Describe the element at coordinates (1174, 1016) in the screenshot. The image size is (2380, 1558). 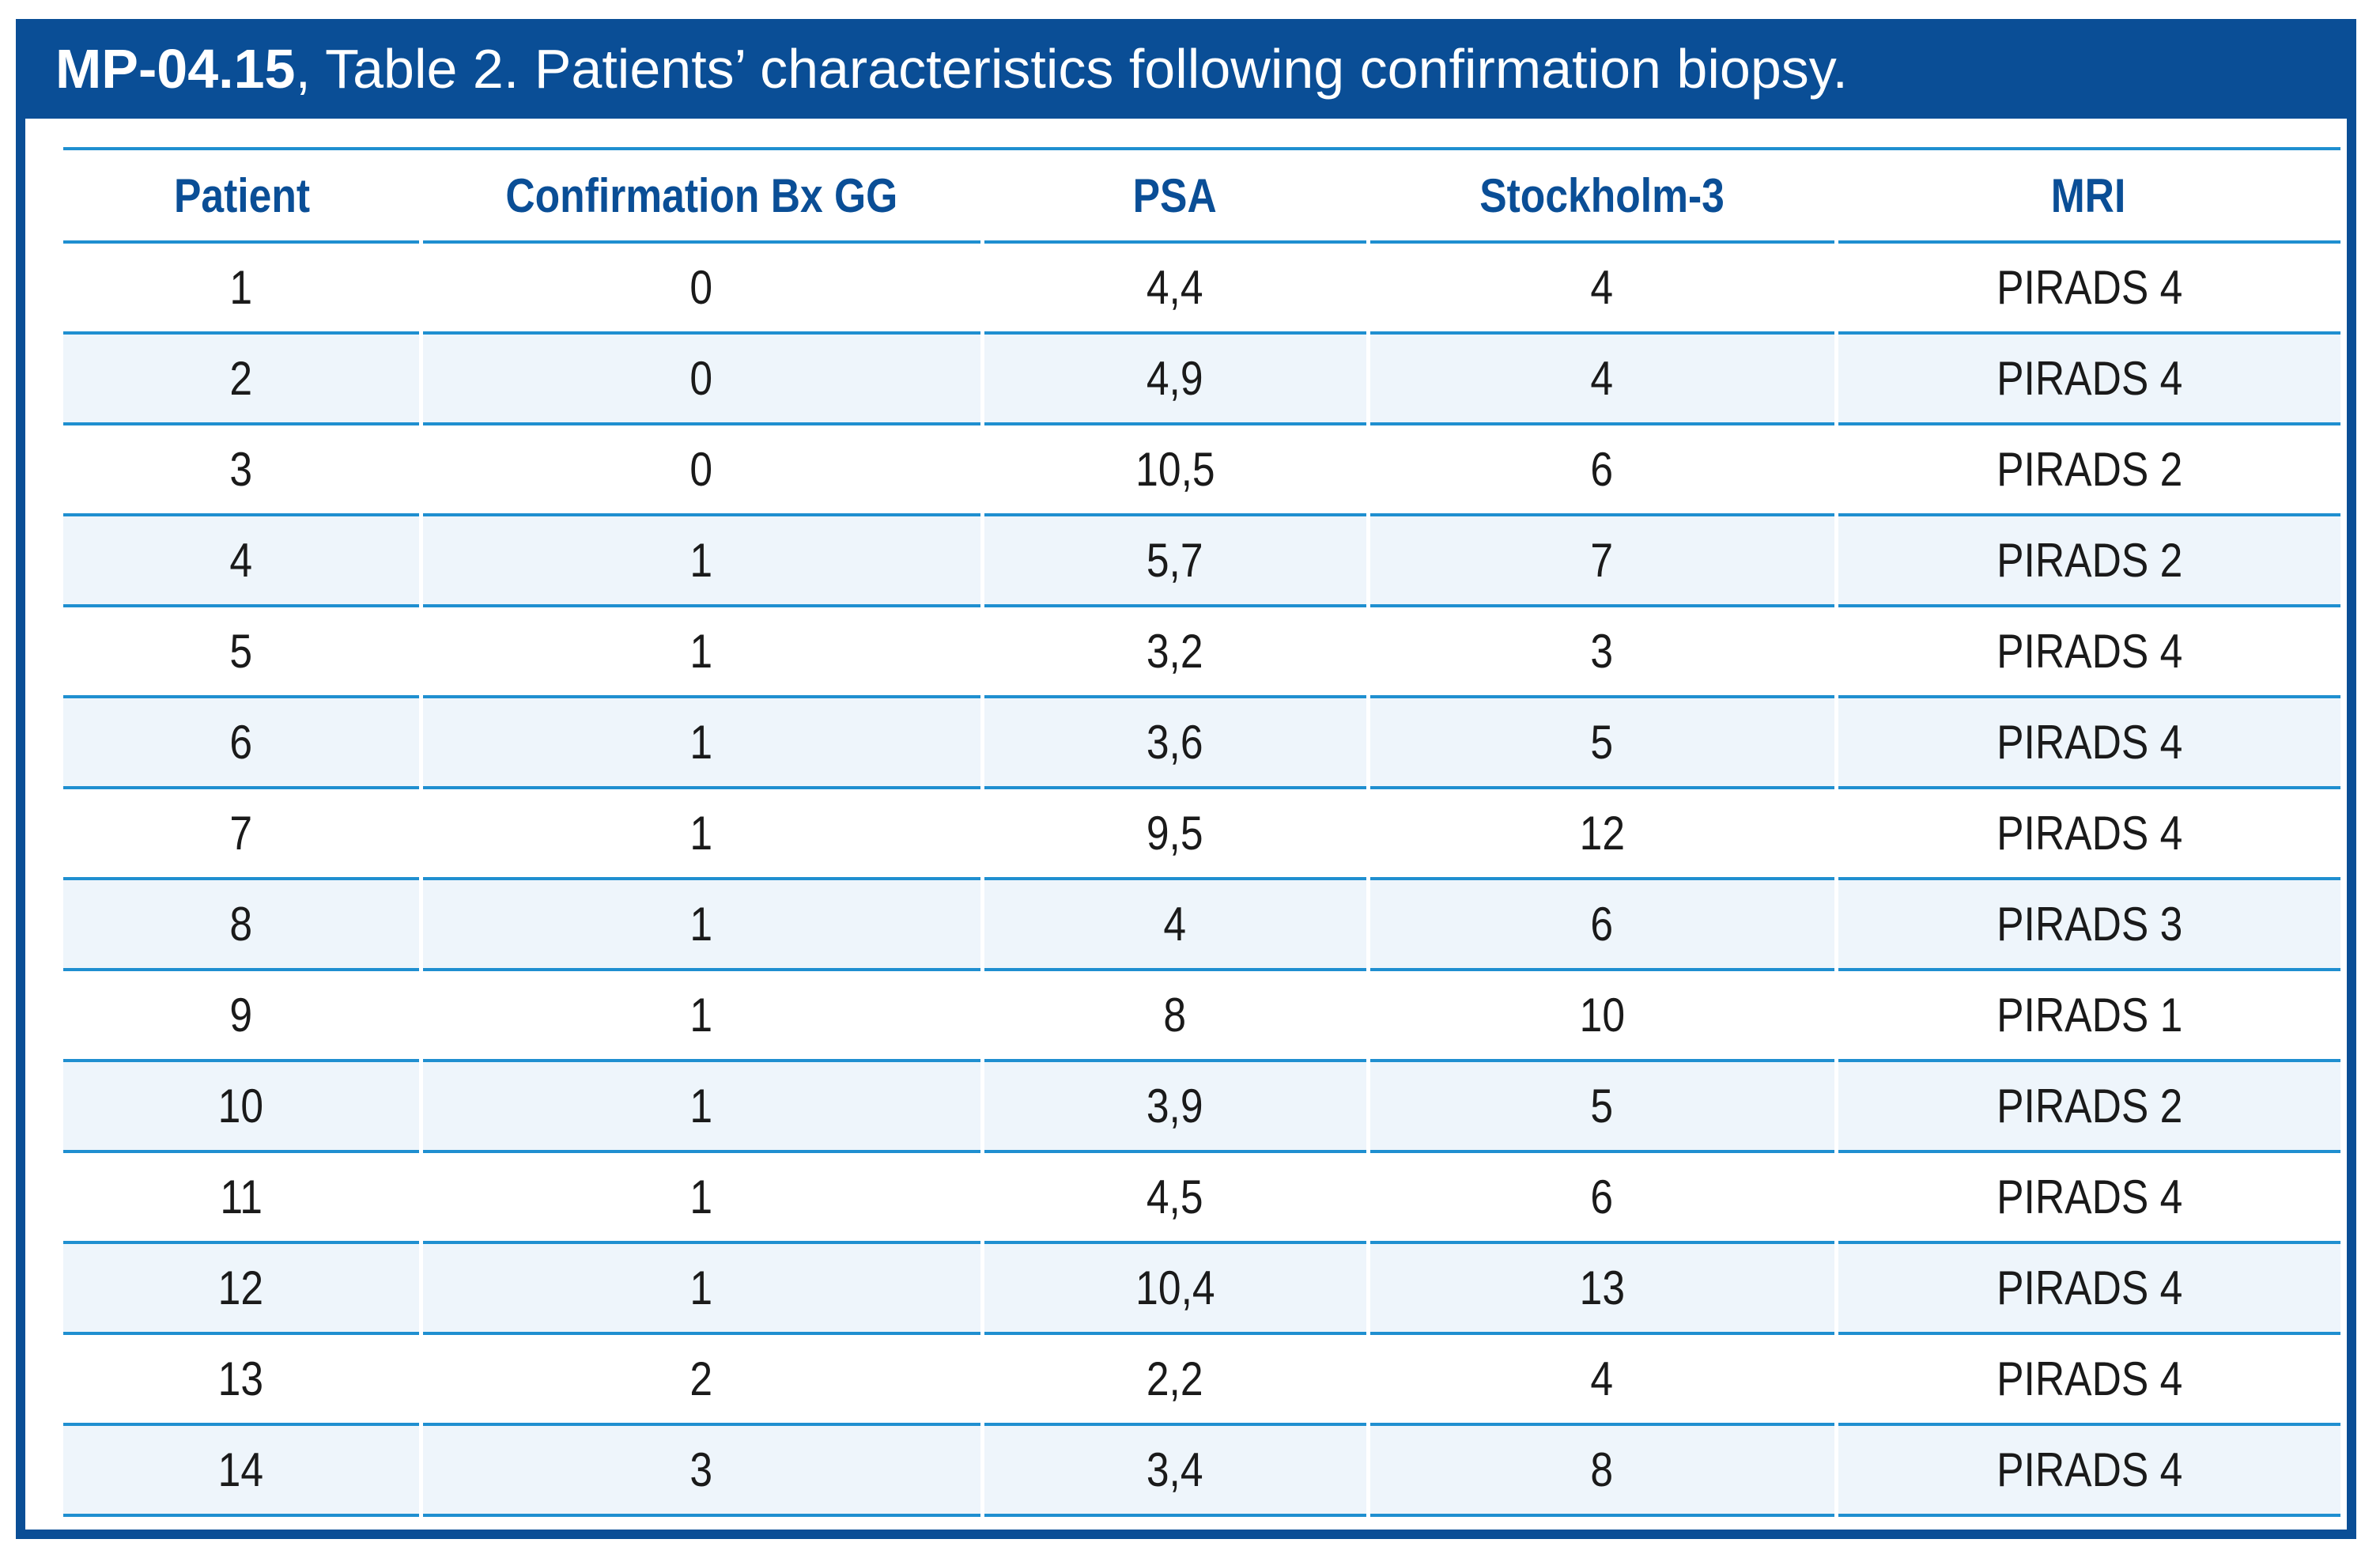
I see `cell-psa: 8` at that location.